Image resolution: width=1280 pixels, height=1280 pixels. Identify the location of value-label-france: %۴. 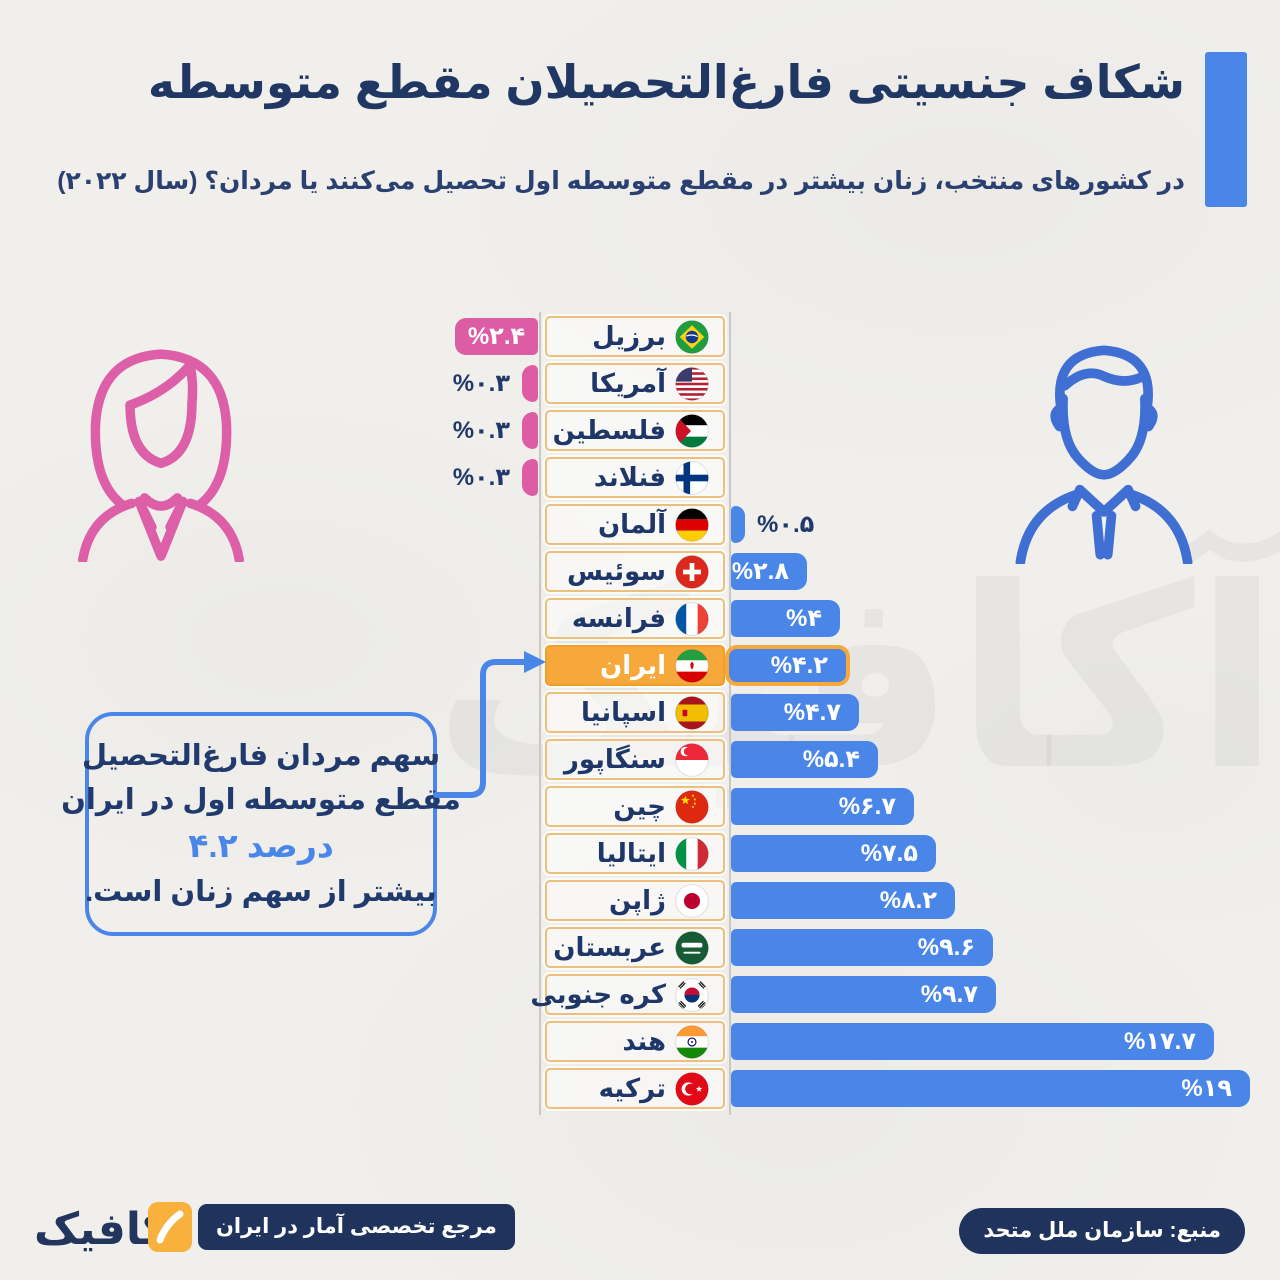
(804, 618).